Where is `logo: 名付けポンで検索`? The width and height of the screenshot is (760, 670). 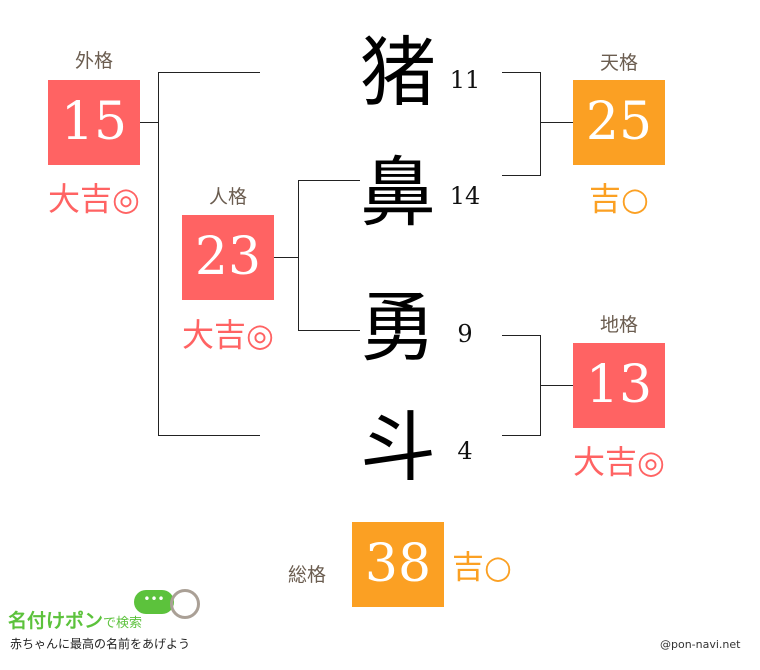 logo: 名付けポンで検索 is located at coordinates (75, 619).